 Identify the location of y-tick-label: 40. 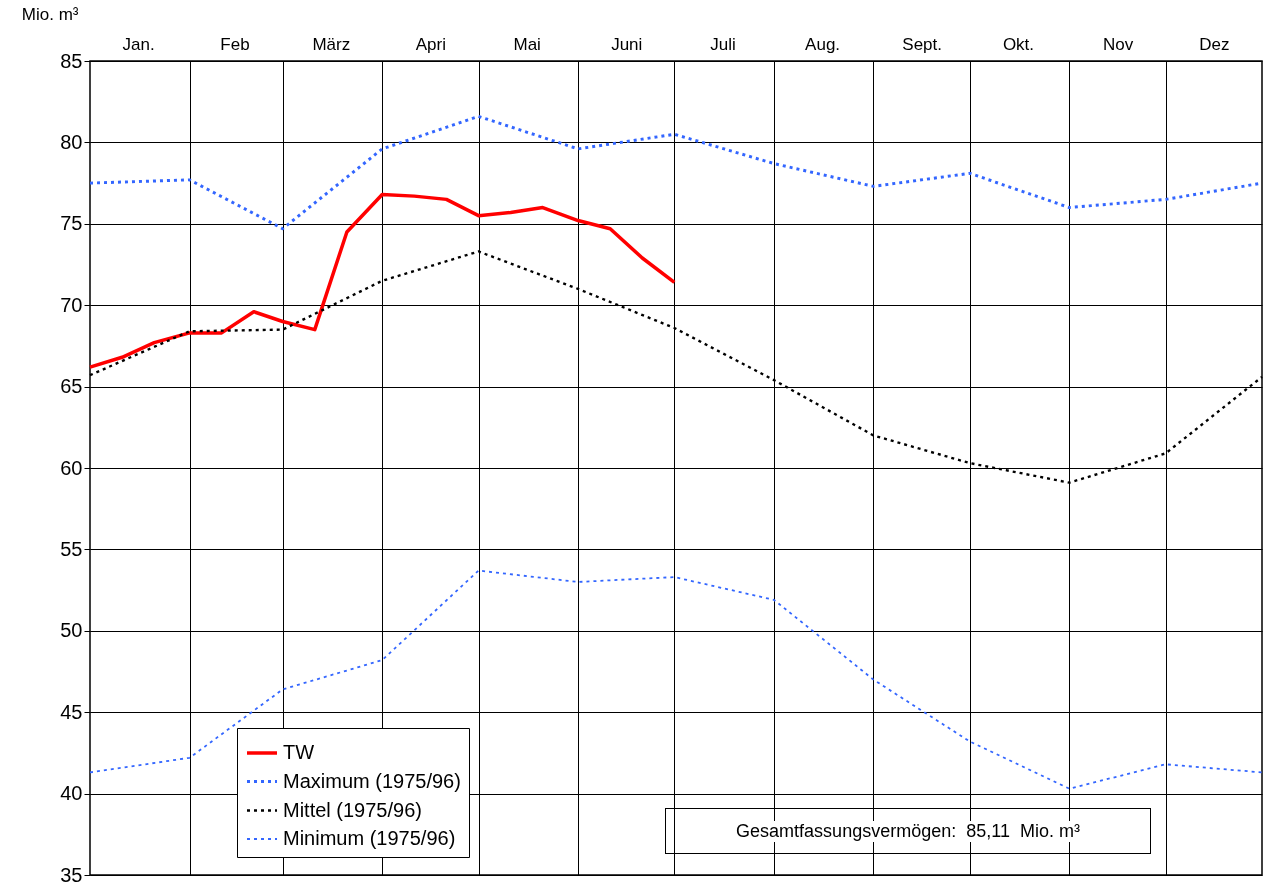
(71, 793).